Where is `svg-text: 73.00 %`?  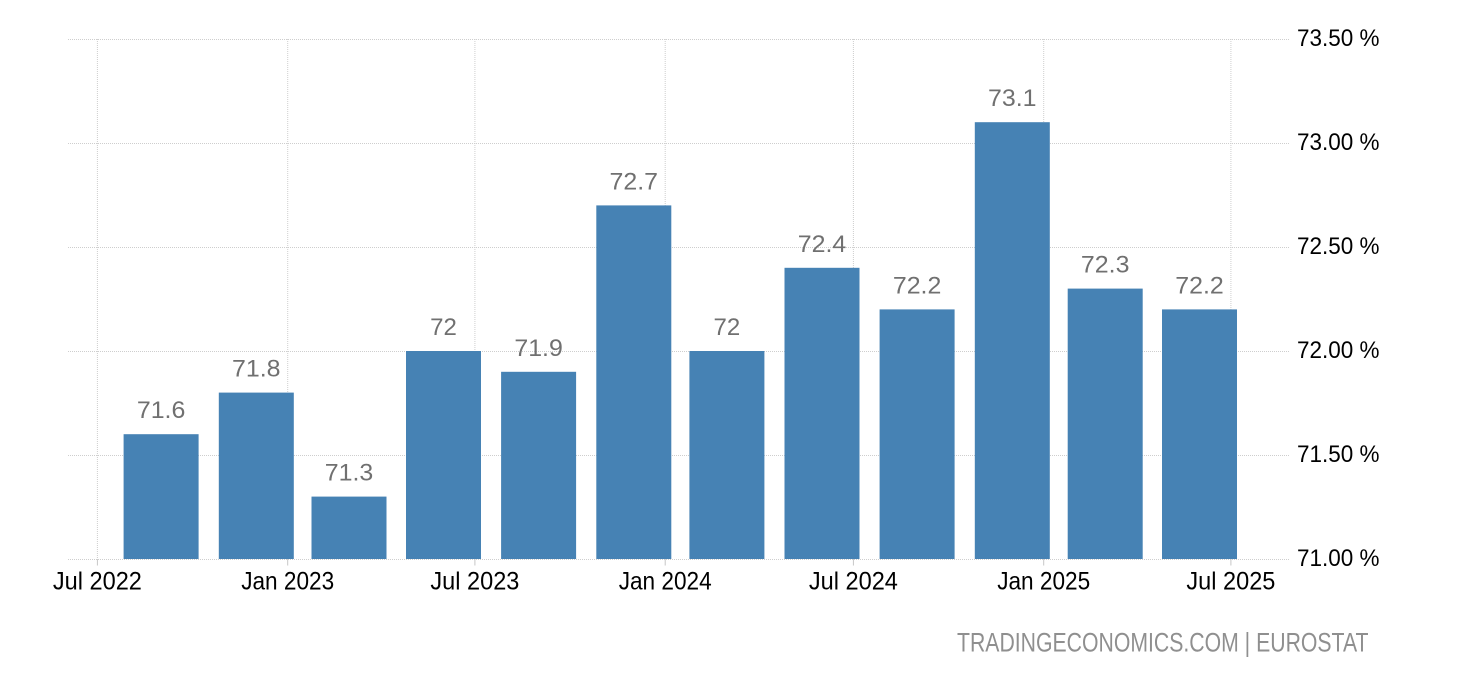
svg-text: 73.00 % is located at coordinates (1338, 142).